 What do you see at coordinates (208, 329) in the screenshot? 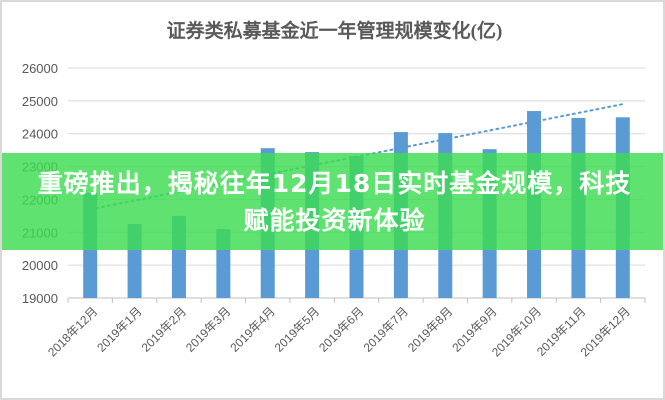
I see `x-tick-label: 2019年3月` at bounding box center [208, 329].